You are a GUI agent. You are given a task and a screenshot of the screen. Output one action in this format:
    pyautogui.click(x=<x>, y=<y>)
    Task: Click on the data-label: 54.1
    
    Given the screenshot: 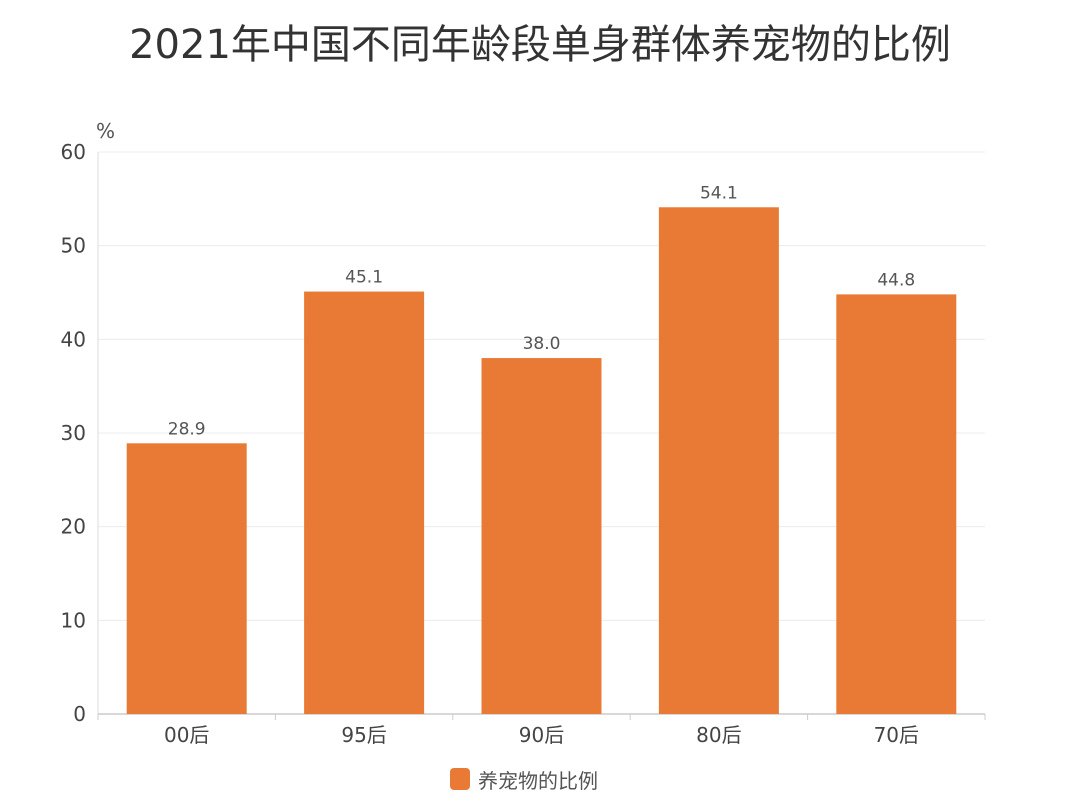 What is the action you would take?
    pyautogui.click(x=719, y=193)
    